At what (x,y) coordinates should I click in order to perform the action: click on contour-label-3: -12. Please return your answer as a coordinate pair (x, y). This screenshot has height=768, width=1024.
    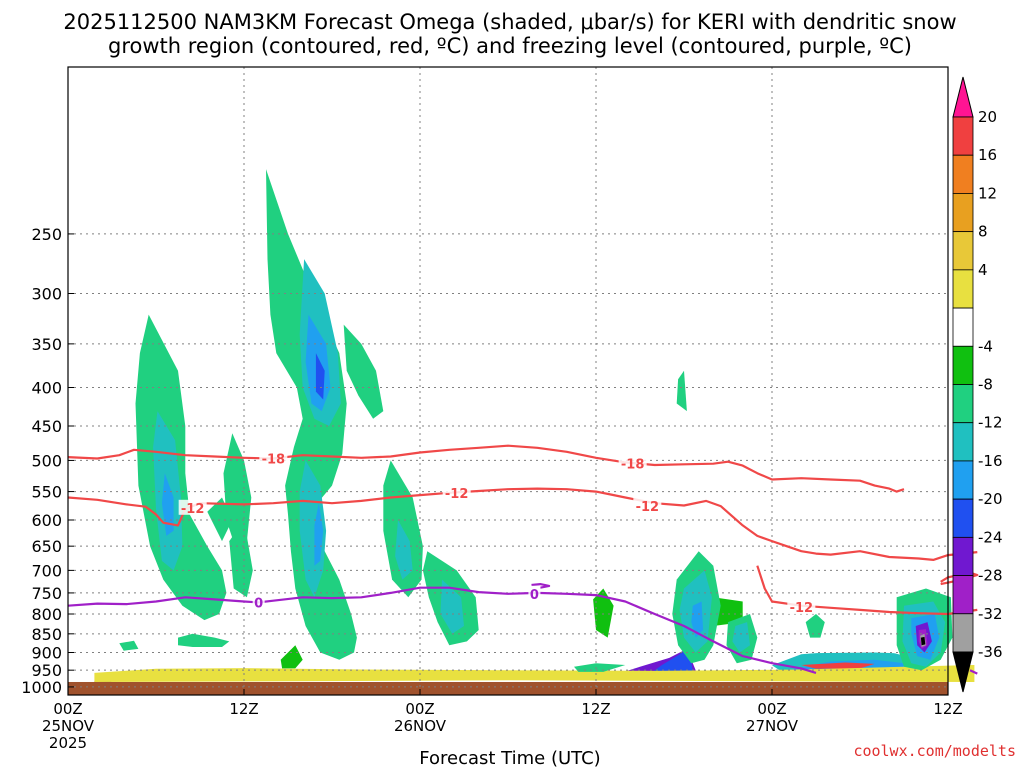
    Looking at the image, I should click on (457, 494).